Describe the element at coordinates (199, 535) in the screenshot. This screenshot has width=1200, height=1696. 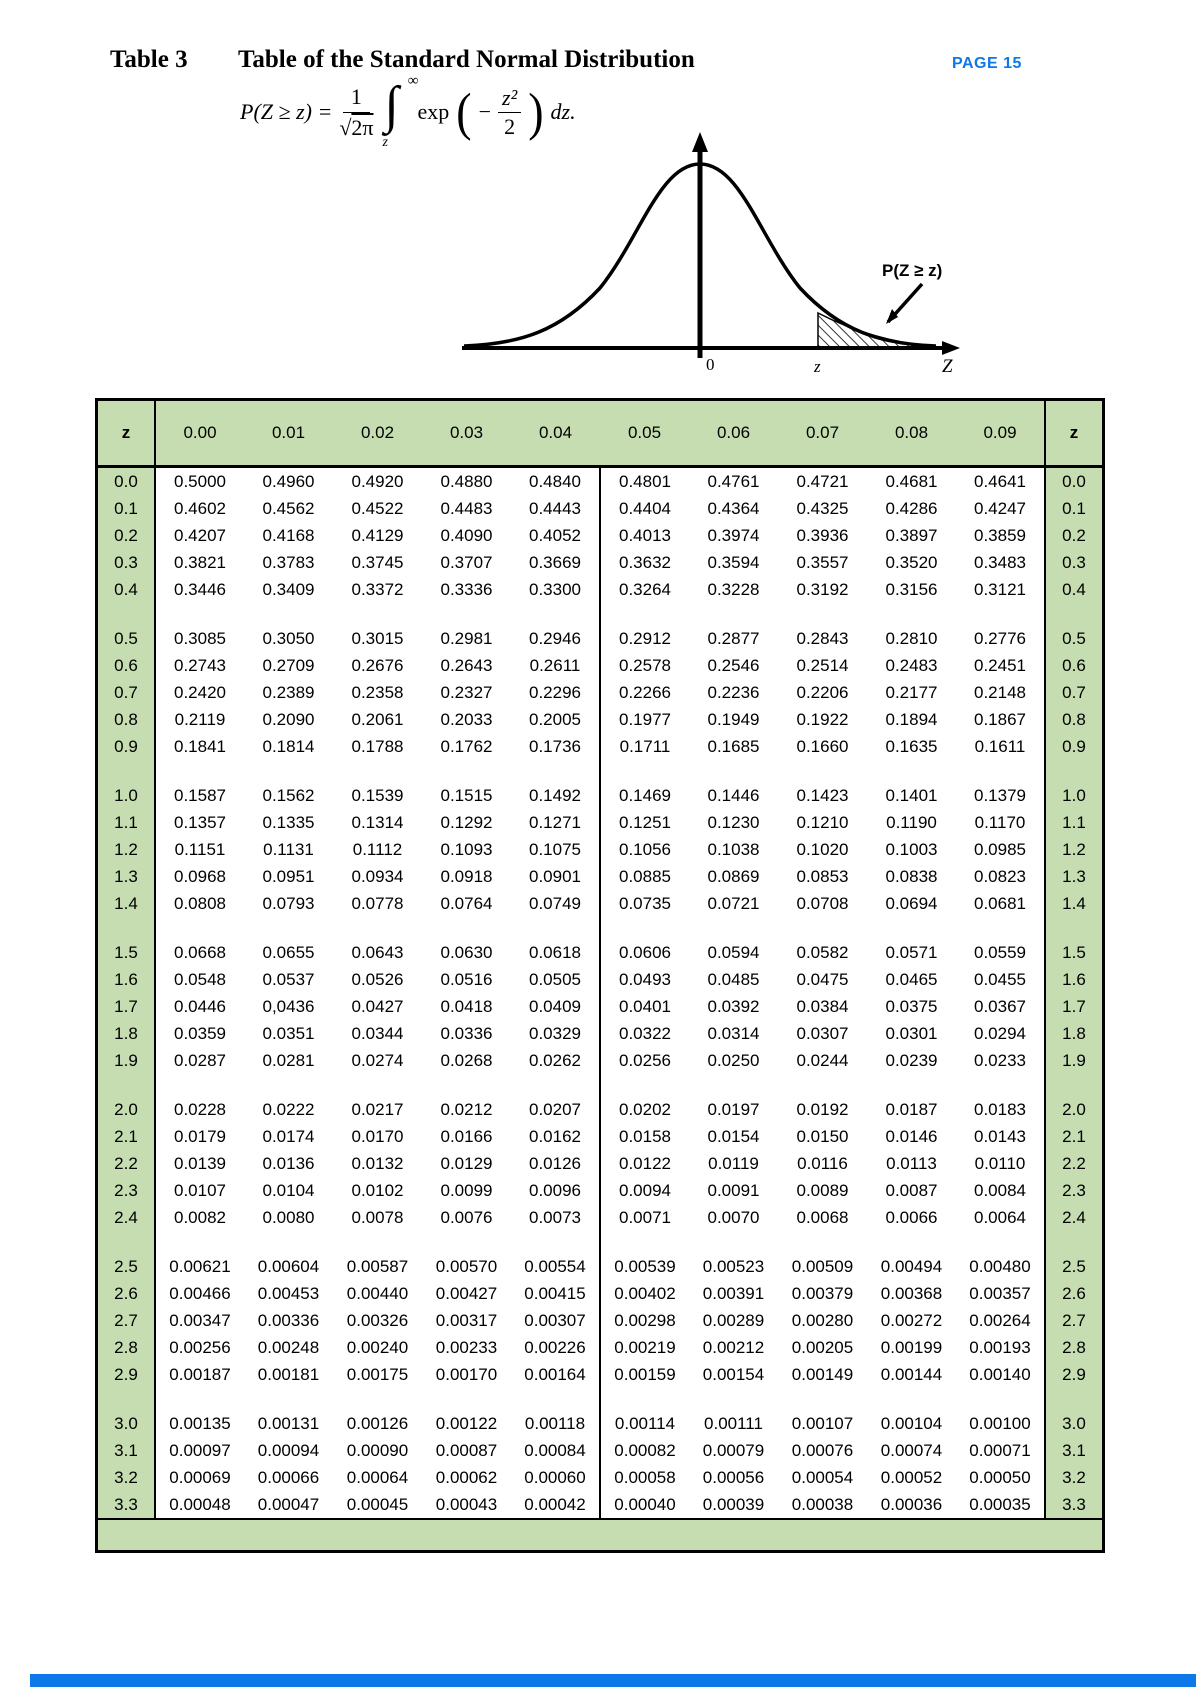
I see `value-cell: 0.4207` at that location.